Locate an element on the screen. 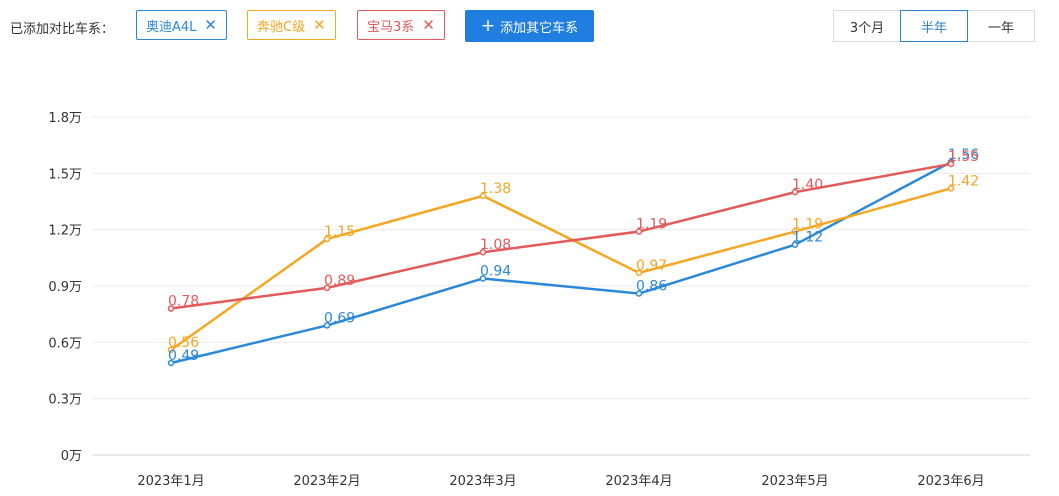 The height and width of the screenshot is (496, 1059). range-label: 半年 is located at coordinates (933, 28).